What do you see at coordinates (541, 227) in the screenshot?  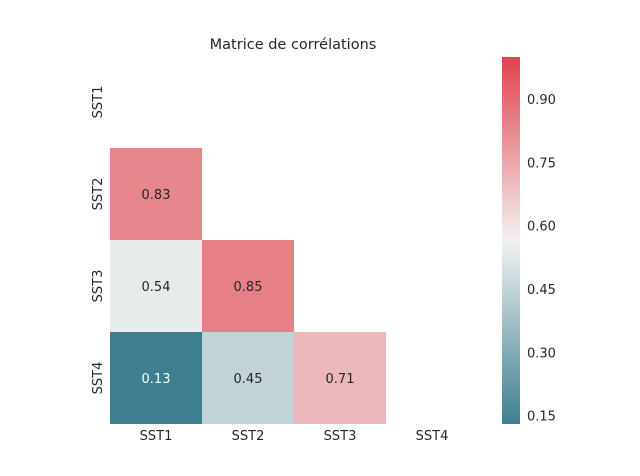 I see `colorbar-tick-label: 0.60` at bounding box center [541, 227].